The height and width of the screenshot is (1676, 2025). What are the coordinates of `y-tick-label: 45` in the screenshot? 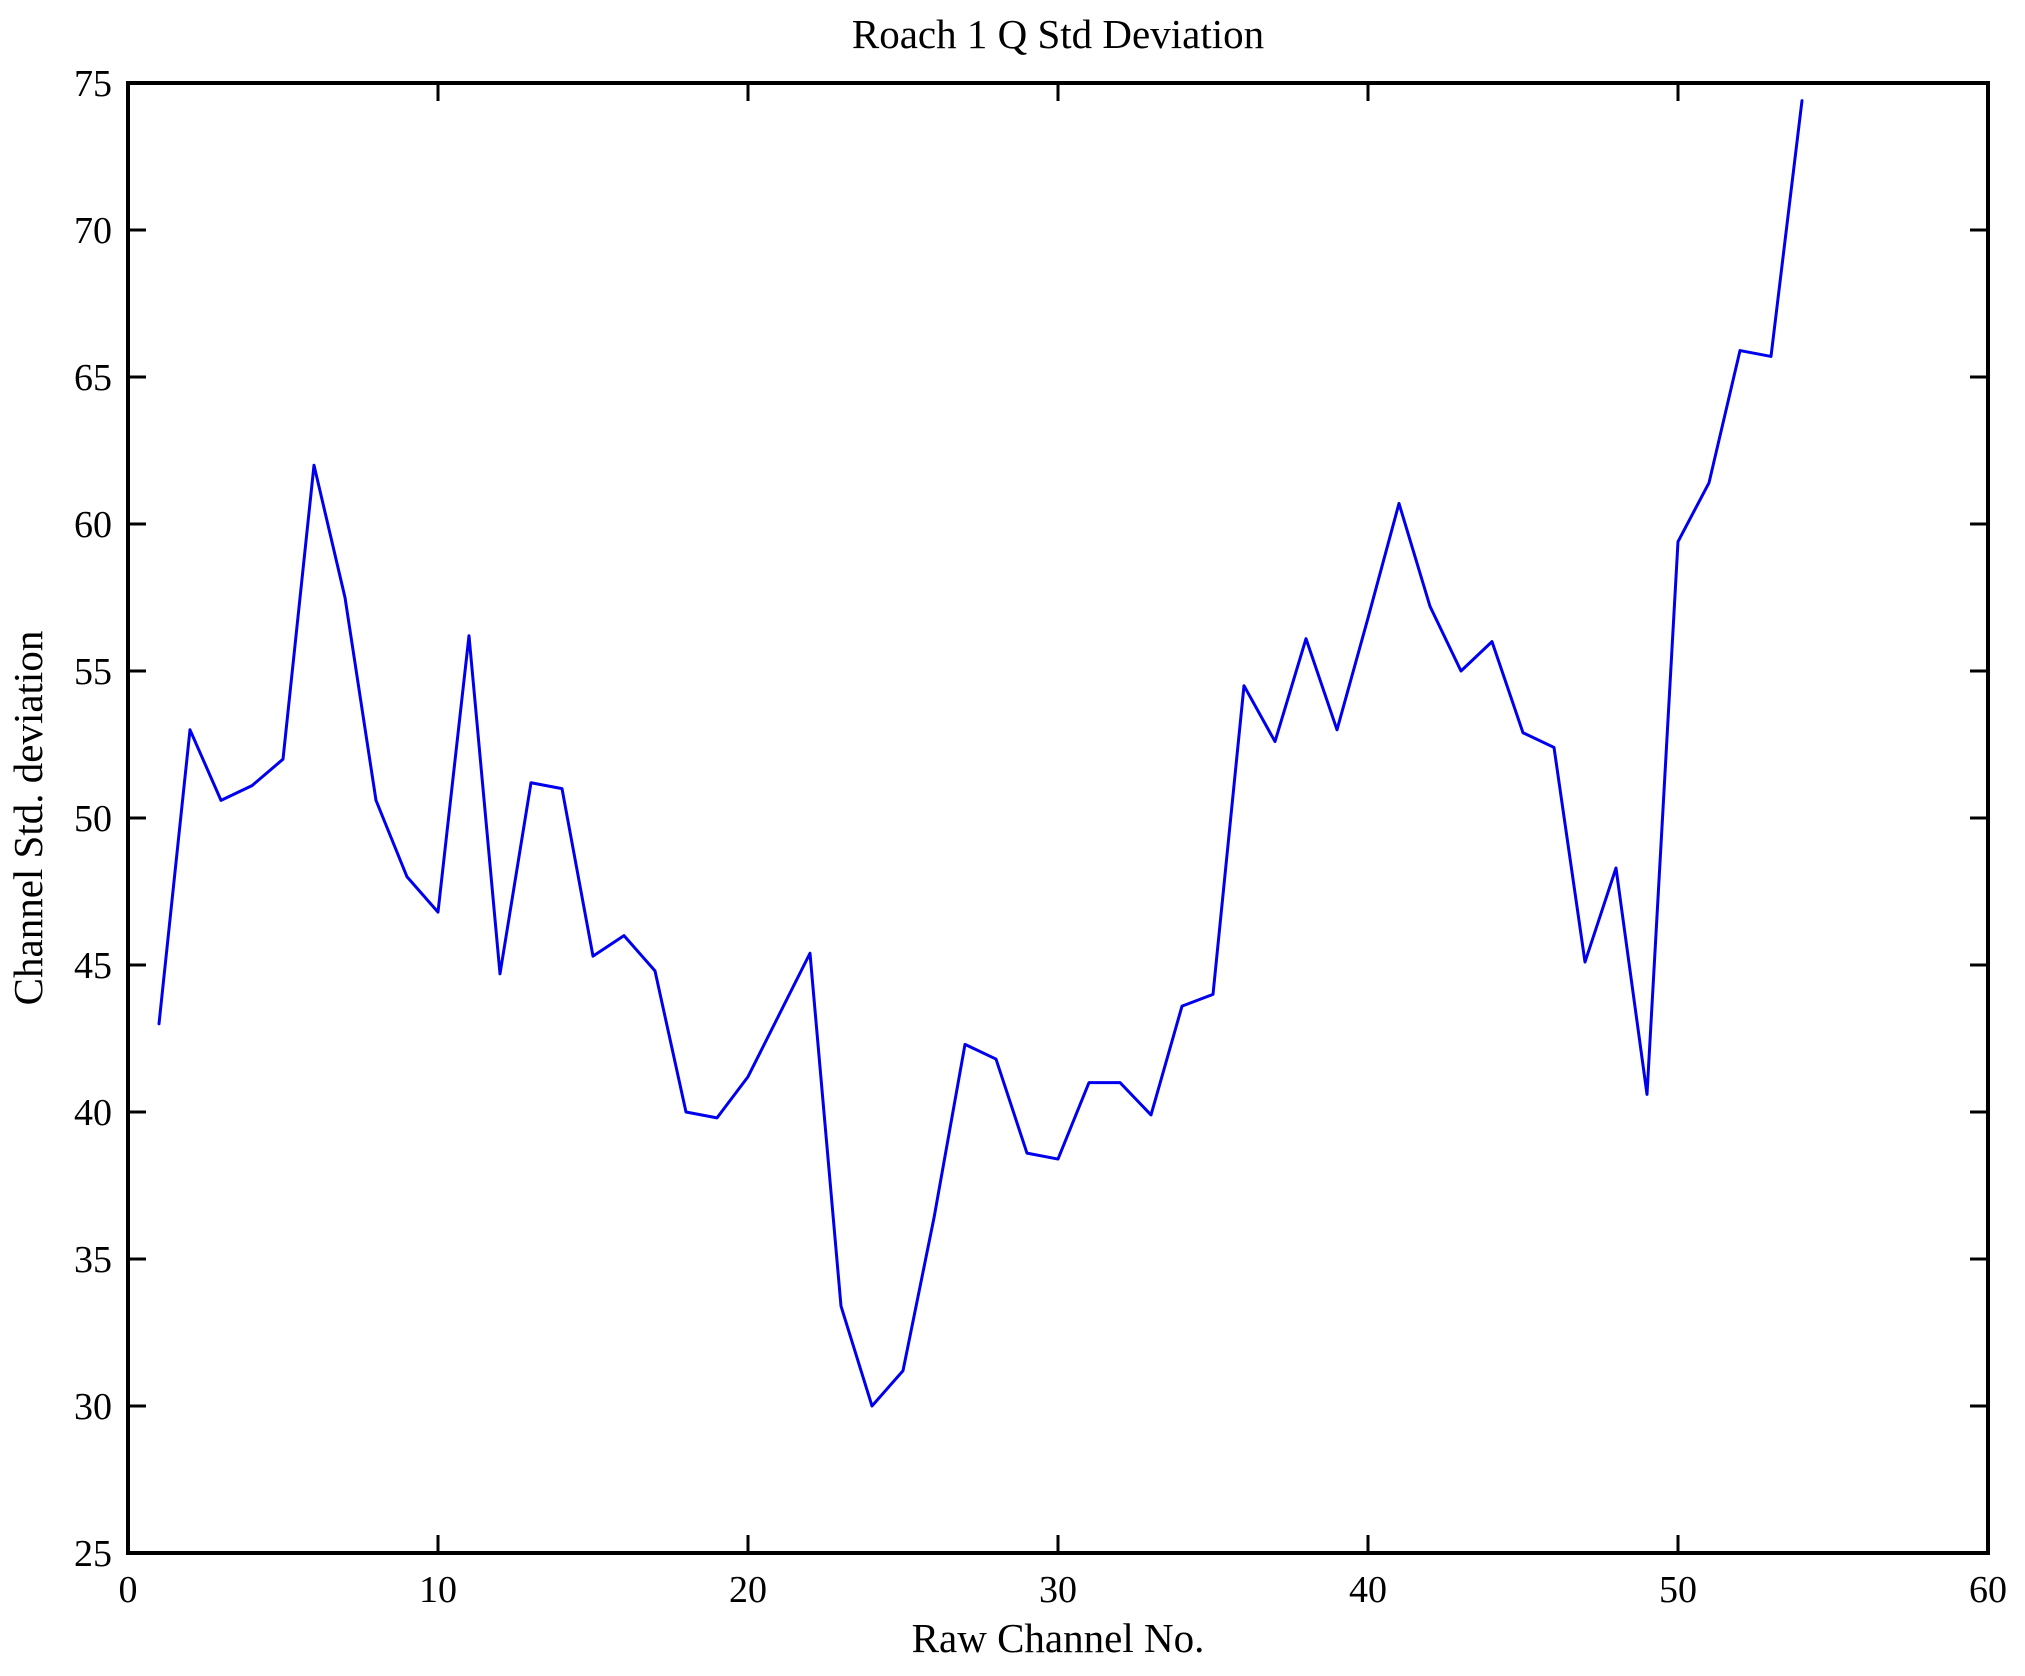 It's located at (93, 966).